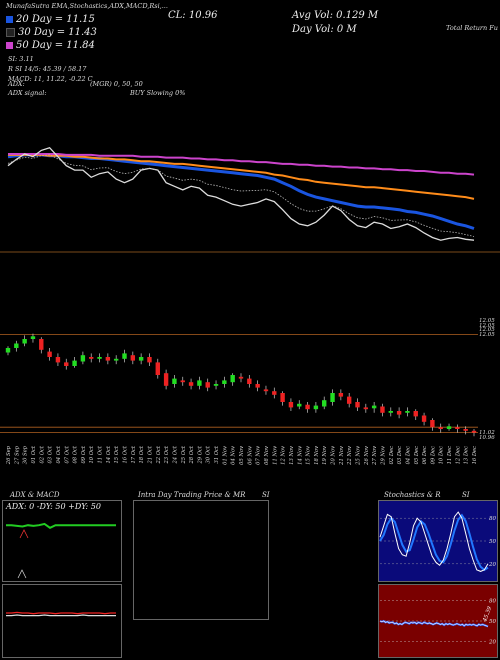 The height and width of the screenshot is (660, 500). I want to click on date-tick-label: 03 Oct, so click(51, 454).